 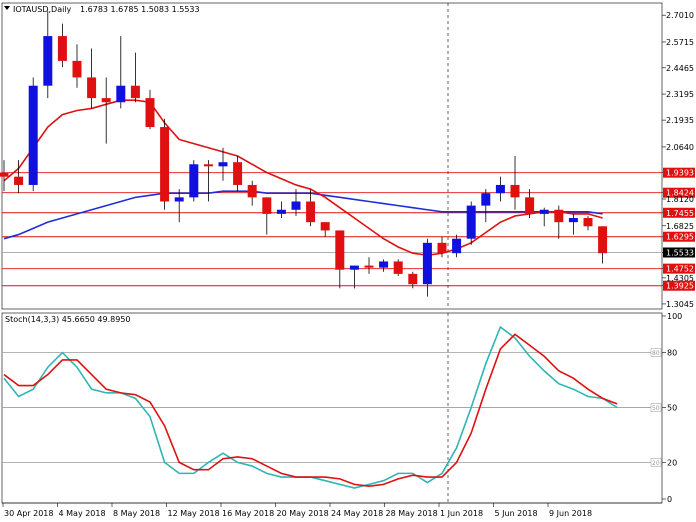 I want to click on time-tick-label: 4 May 2018, so click(x=82, y=513).